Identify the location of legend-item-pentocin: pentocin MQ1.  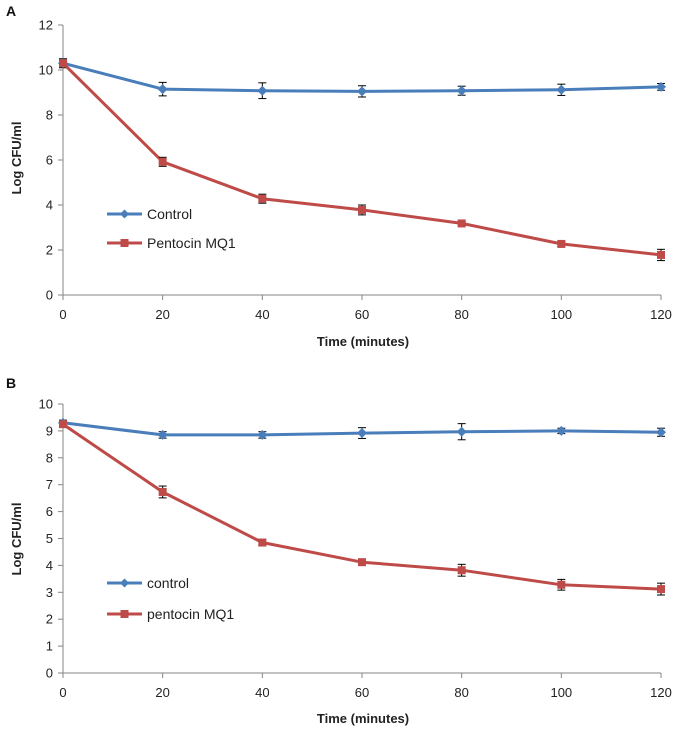
(170, 614).